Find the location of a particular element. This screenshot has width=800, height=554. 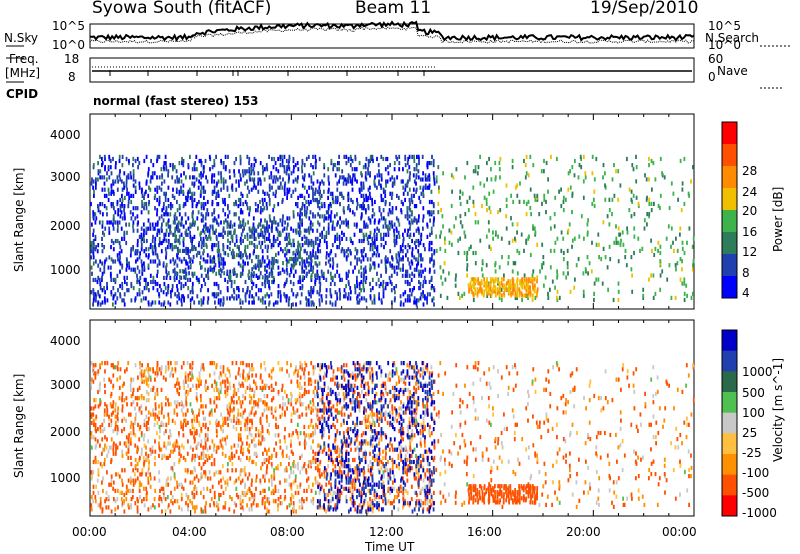

power-cell-1984 is located at coordinates (357, 181).